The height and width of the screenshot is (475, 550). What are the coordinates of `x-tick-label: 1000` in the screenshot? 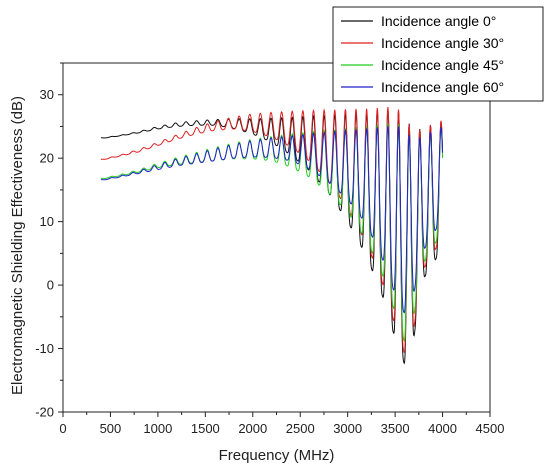 It's located at (157, 428).